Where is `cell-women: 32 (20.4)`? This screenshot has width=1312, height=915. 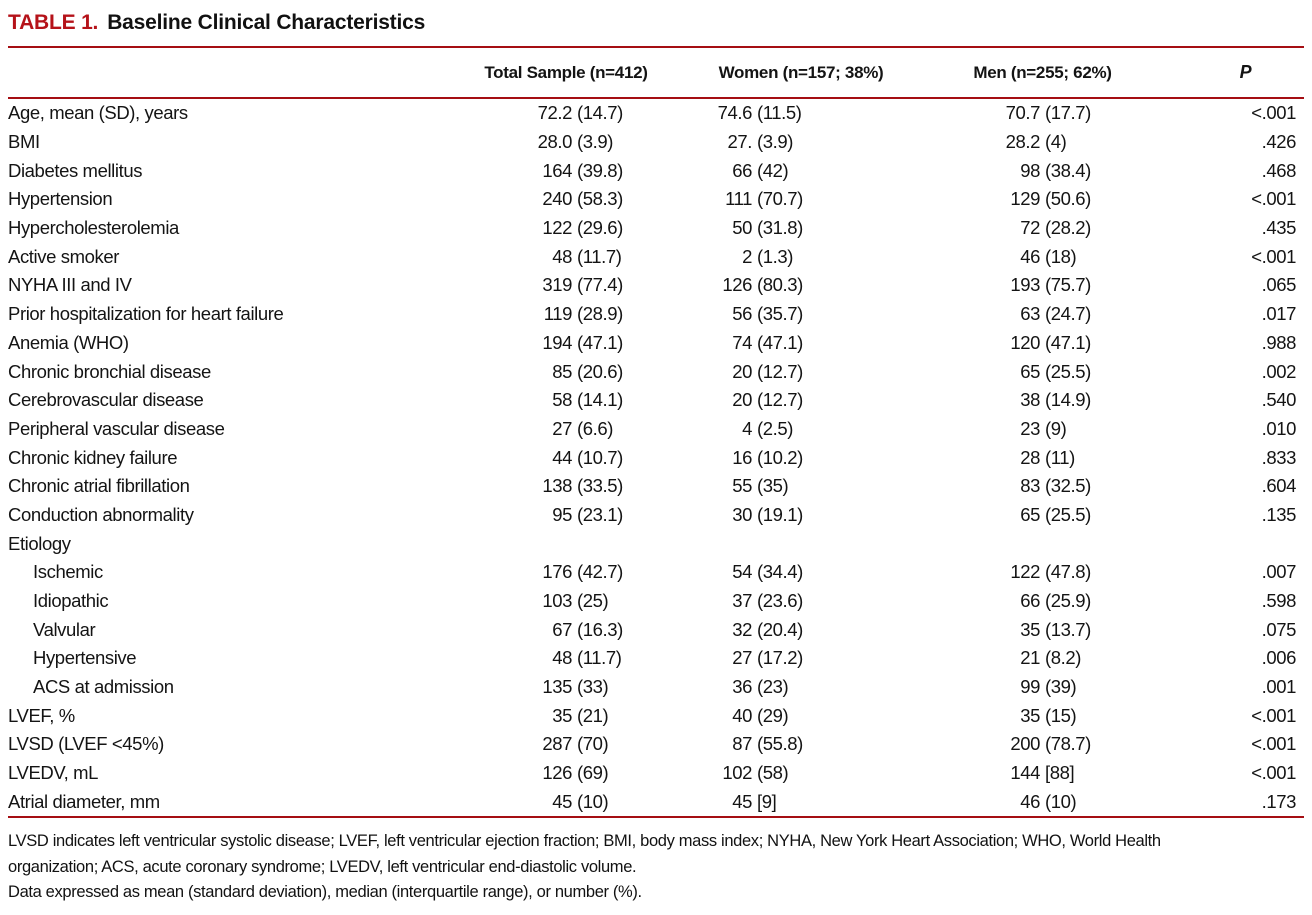 cell-women: 32 (20.4) is located at coordinates (801, 630).